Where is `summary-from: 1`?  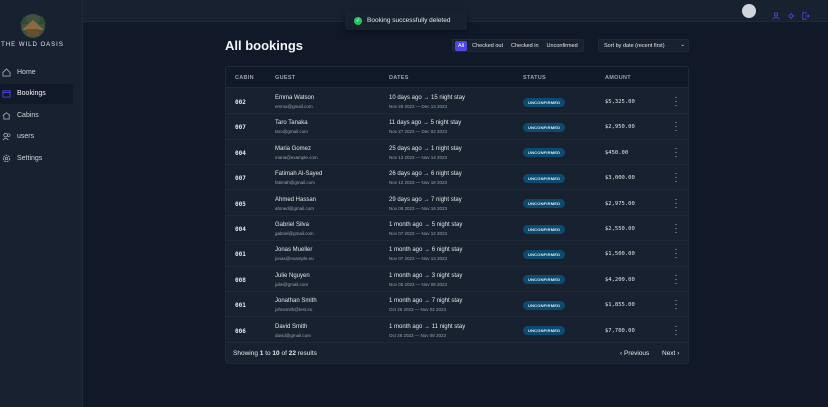
summary-from: 1 is located at coordinates (261, 353).